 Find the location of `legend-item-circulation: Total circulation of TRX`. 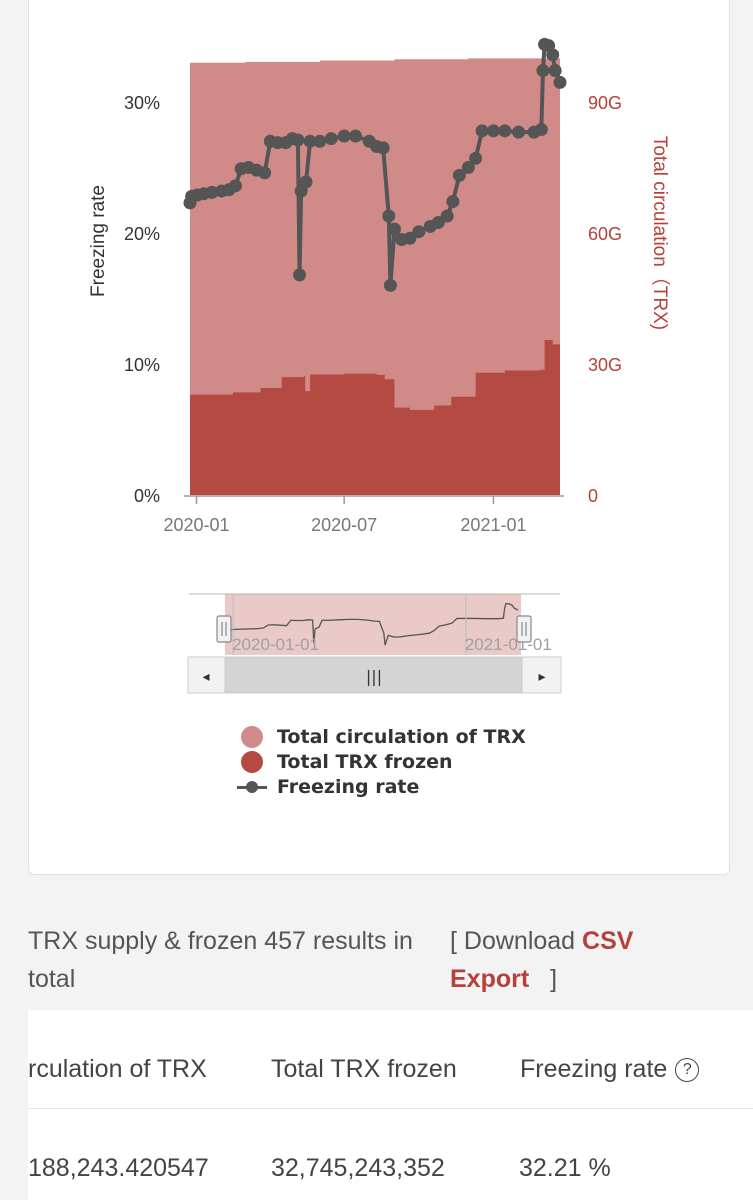

legend-item-circulation: Total circulation of TRX is located at coordinates (383, 736).